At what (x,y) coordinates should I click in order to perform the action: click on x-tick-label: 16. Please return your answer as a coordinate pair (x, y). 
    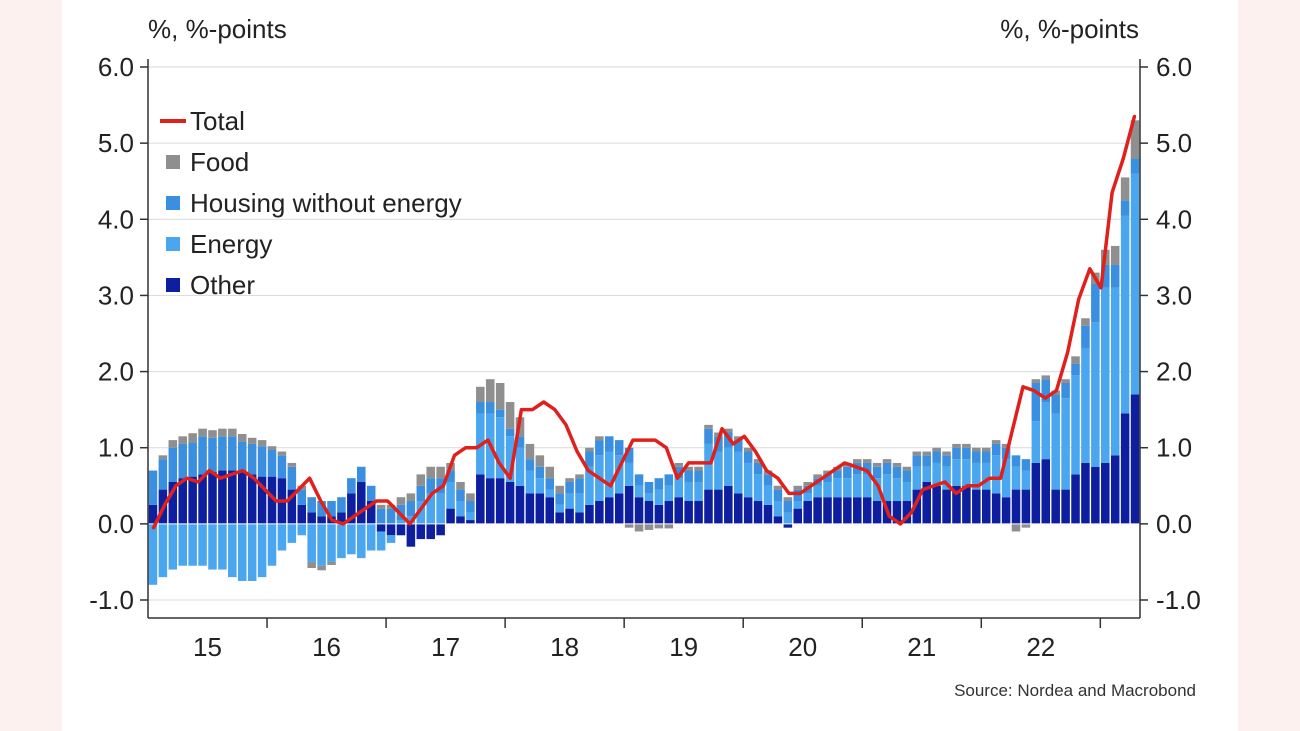
    Looking at the image, I should click on (326, 647).